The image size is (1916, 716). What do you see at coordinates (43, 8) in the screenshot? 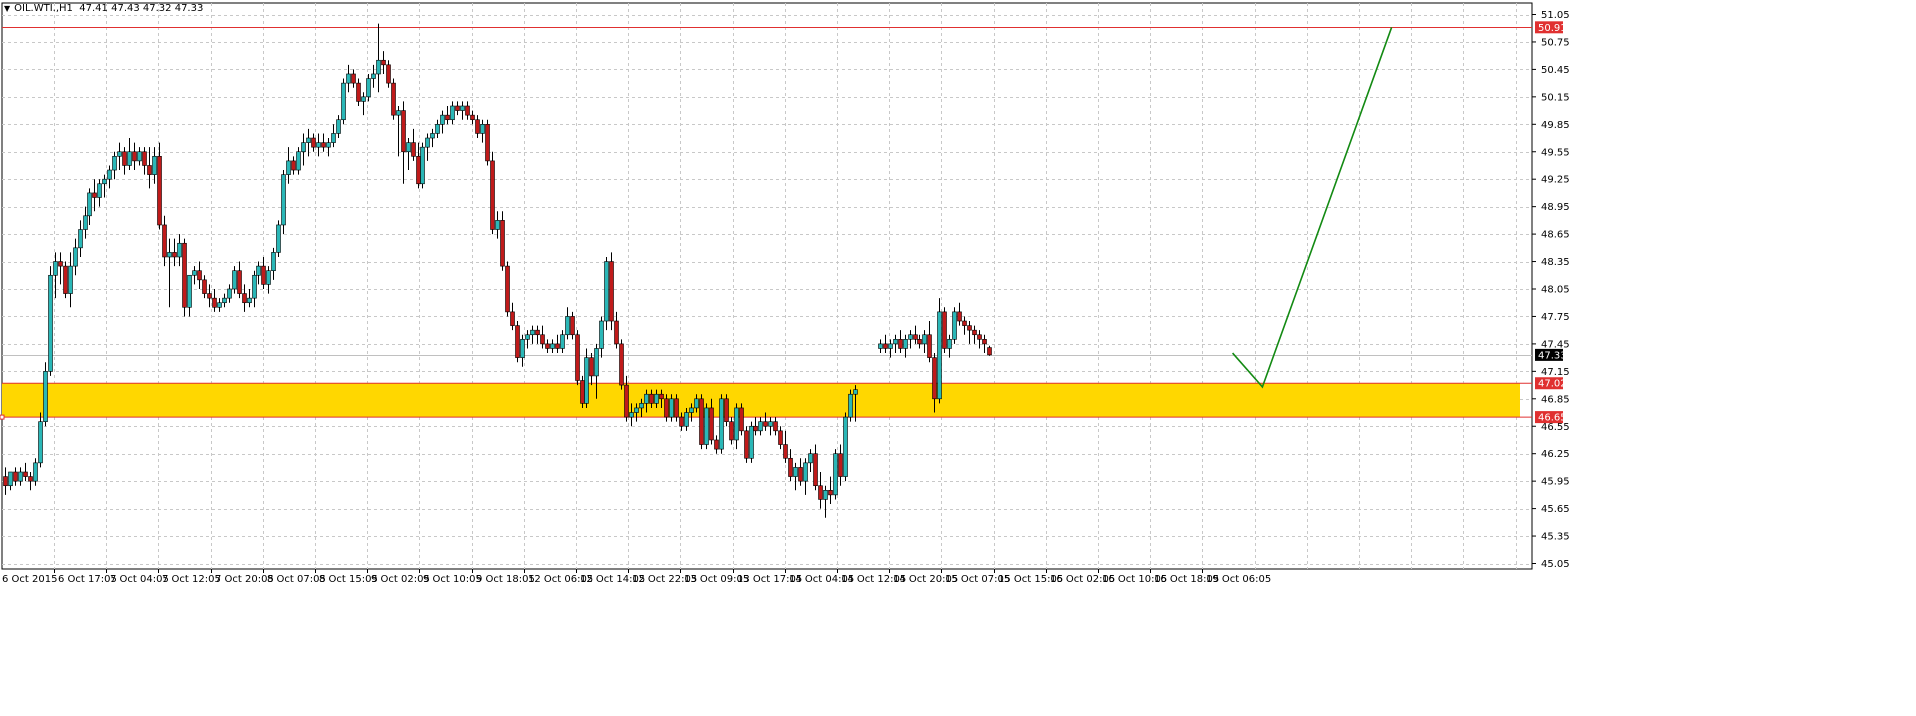
I see `symbol-label: OIL.WTI.,H1` at bounding box center [43, 8].